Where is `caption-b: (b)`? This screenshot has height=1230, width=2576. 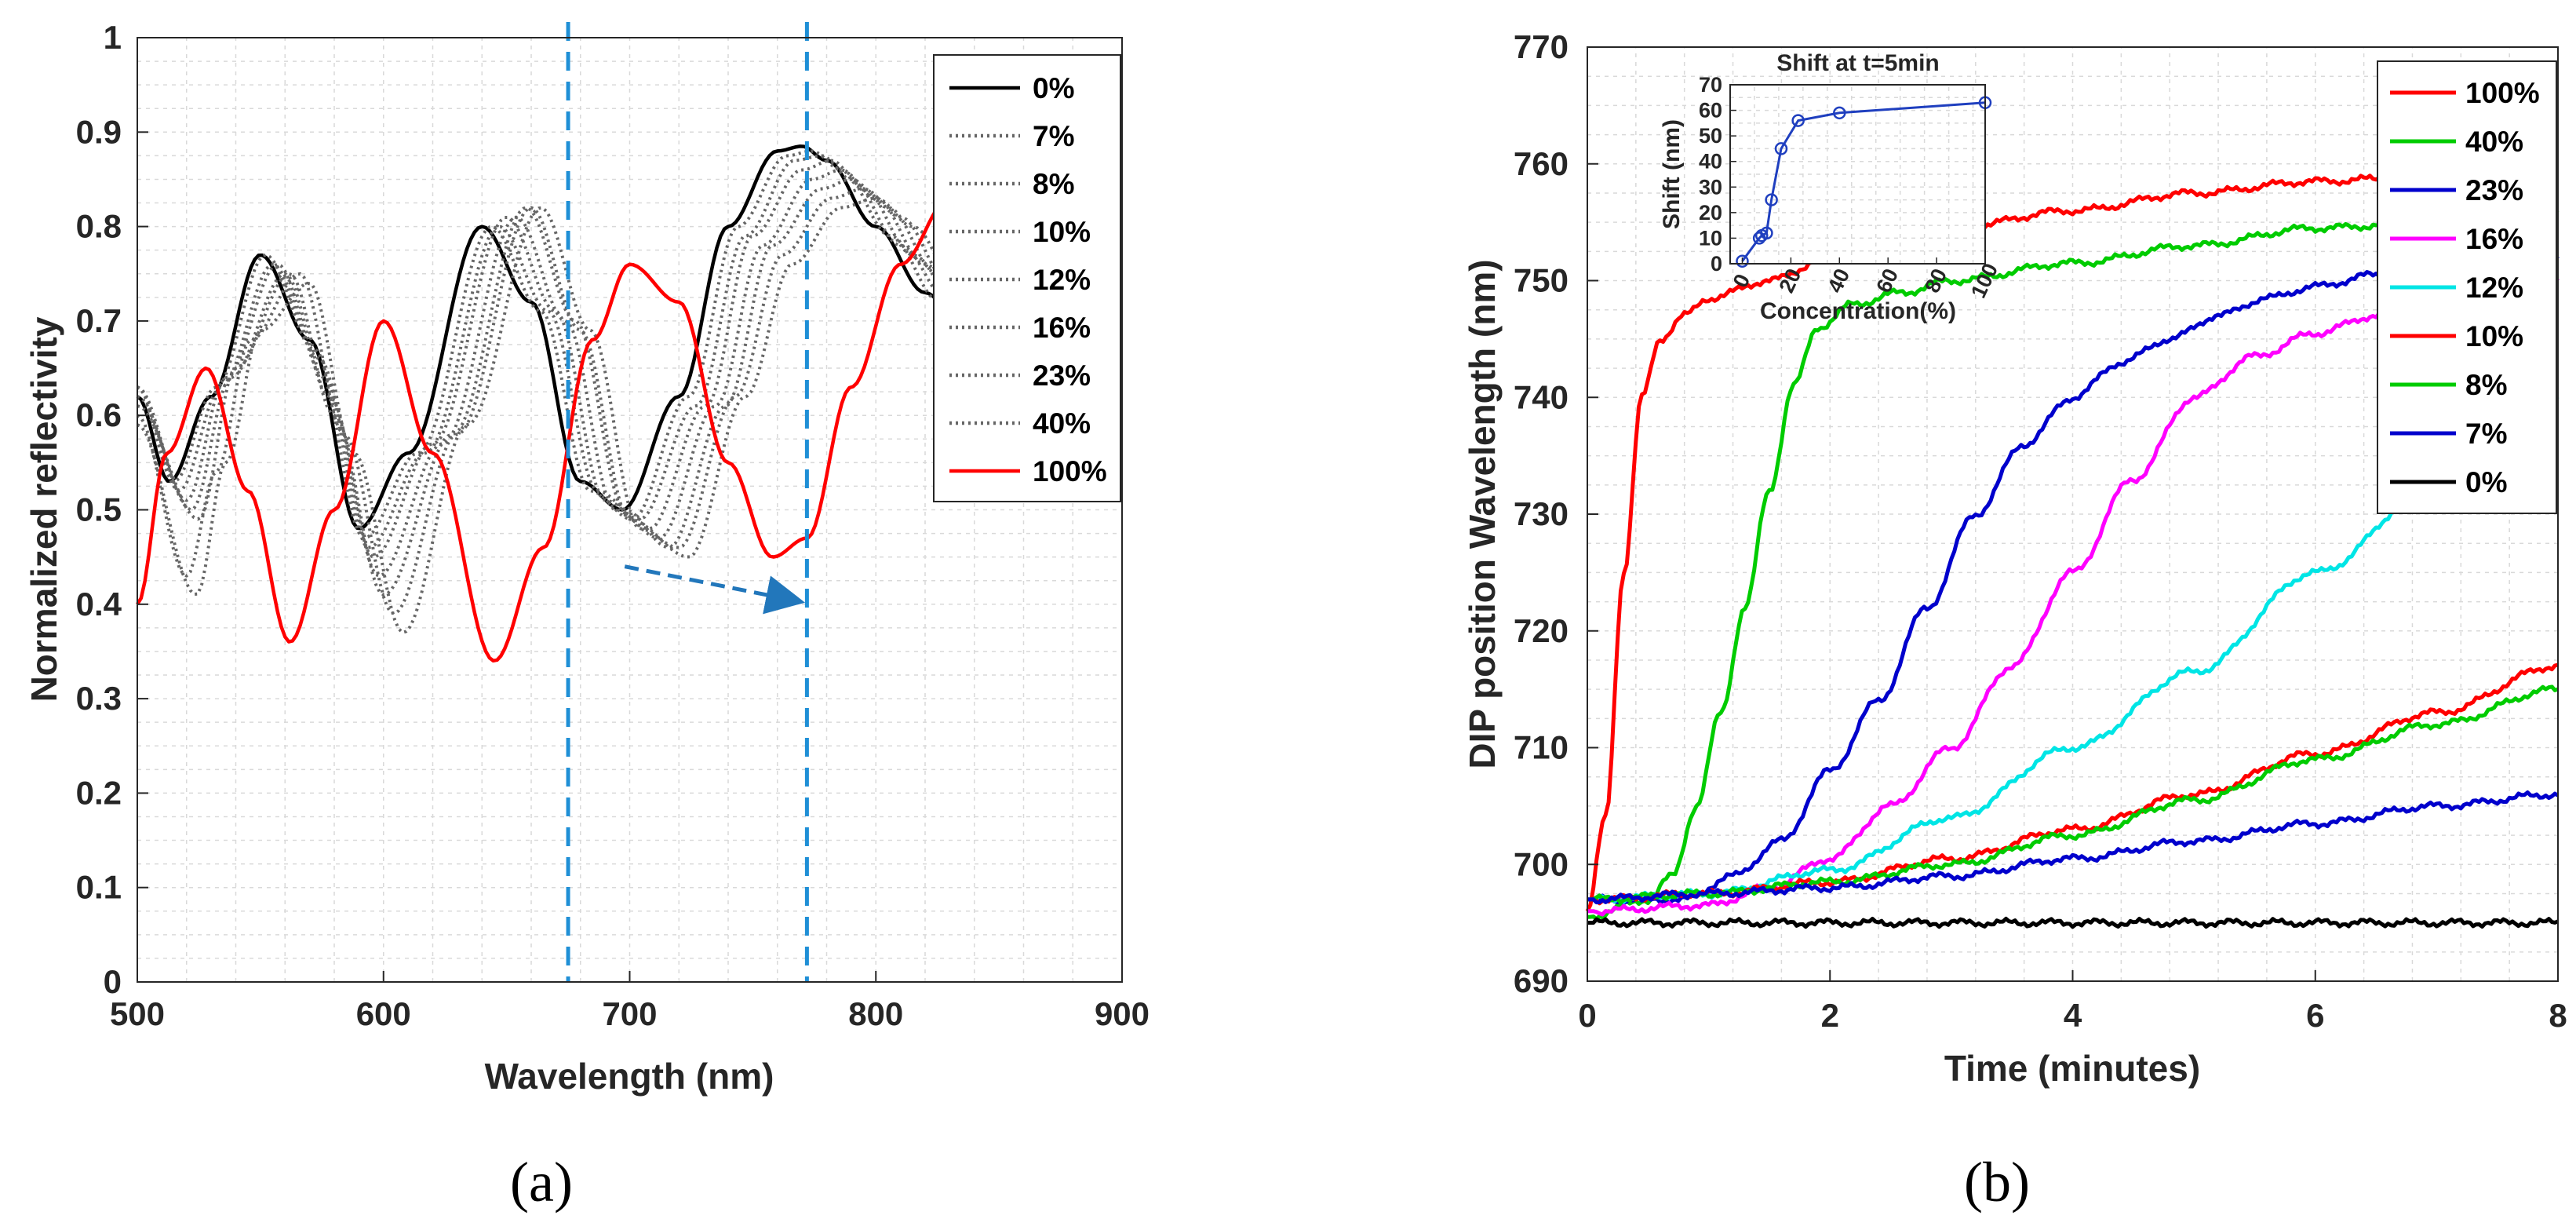
caption-b: (b) is located at coordinates (1997, 1182).